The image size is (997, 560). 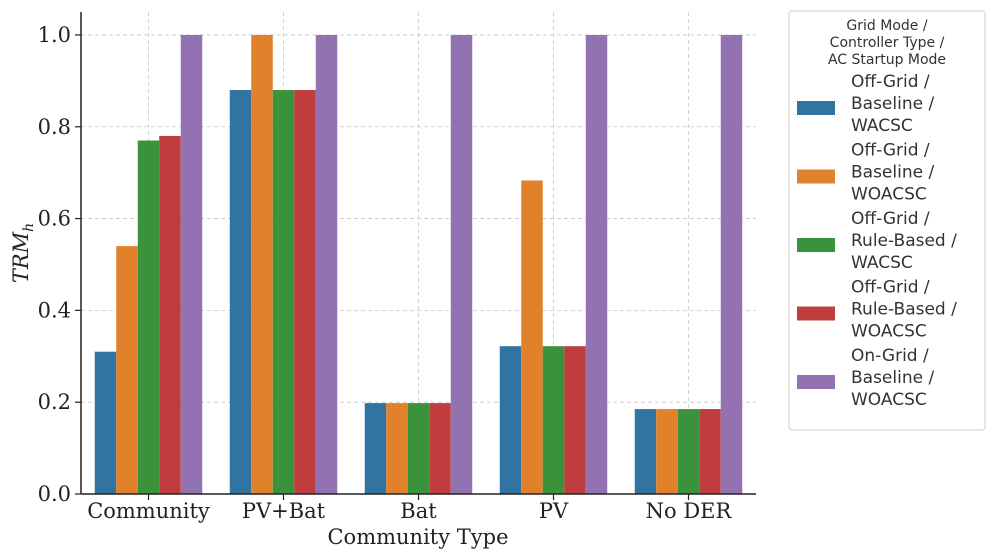 I want to click on y-tick-label: 0.0, so click(x=54, y=494).